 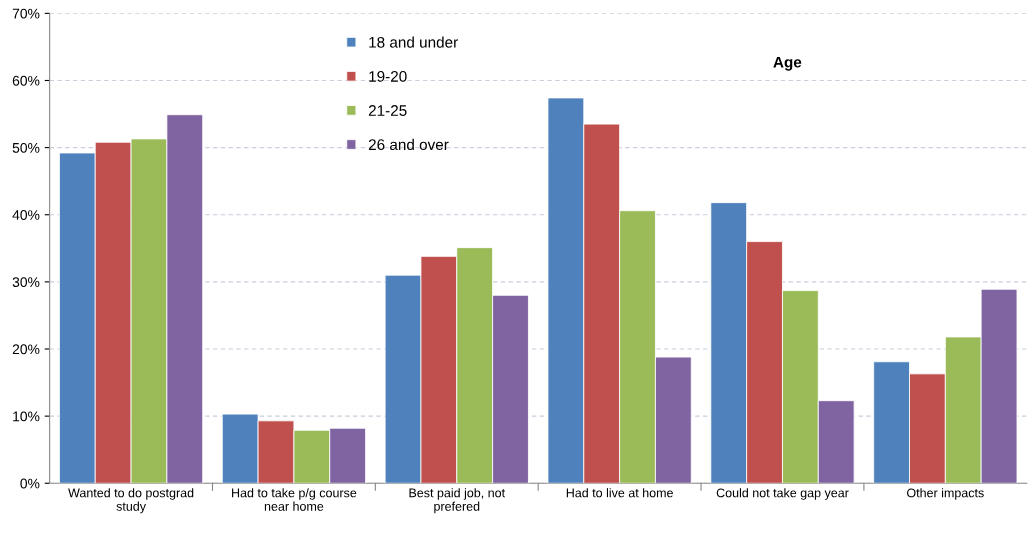 What do you see at coordinates (787, 63) in the screenshot?
I see `legend-title: Age` at bounding box center [787, 63].